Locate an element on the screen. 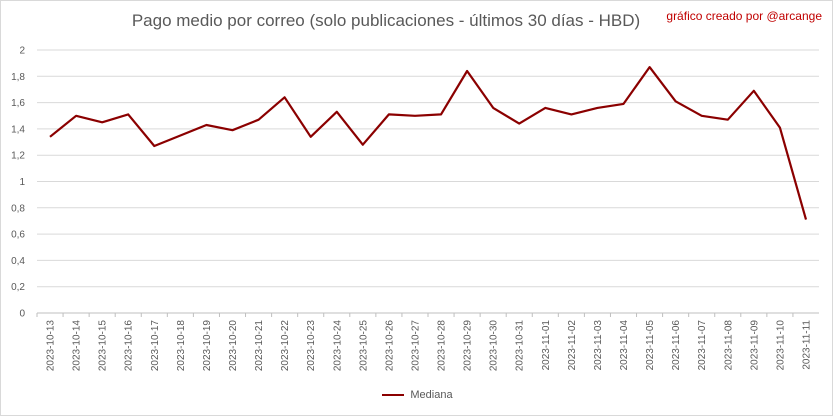  y-tick-label: 0,8 is located at coordinates (18, 208).